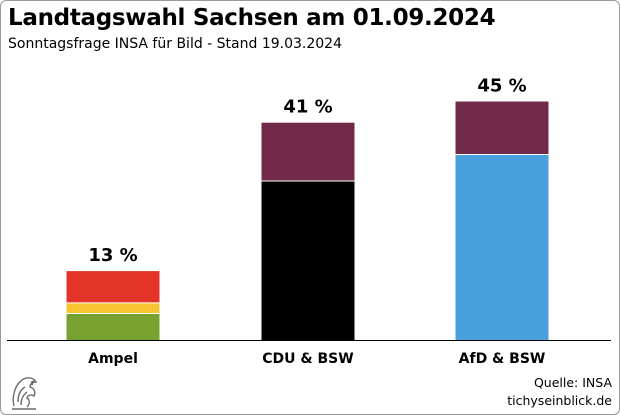 Image resolution: width=620 pixels, height=415 pixels. Describe the element at coordinates (307, 107) in the screenshot. I see `data-label: 41 %` at that location.